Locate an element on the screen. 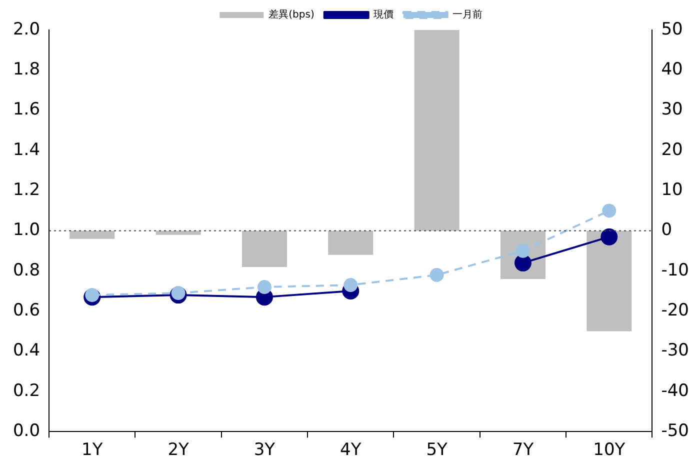  y2-tick-label: -50 is located at coordinates (675, 431).